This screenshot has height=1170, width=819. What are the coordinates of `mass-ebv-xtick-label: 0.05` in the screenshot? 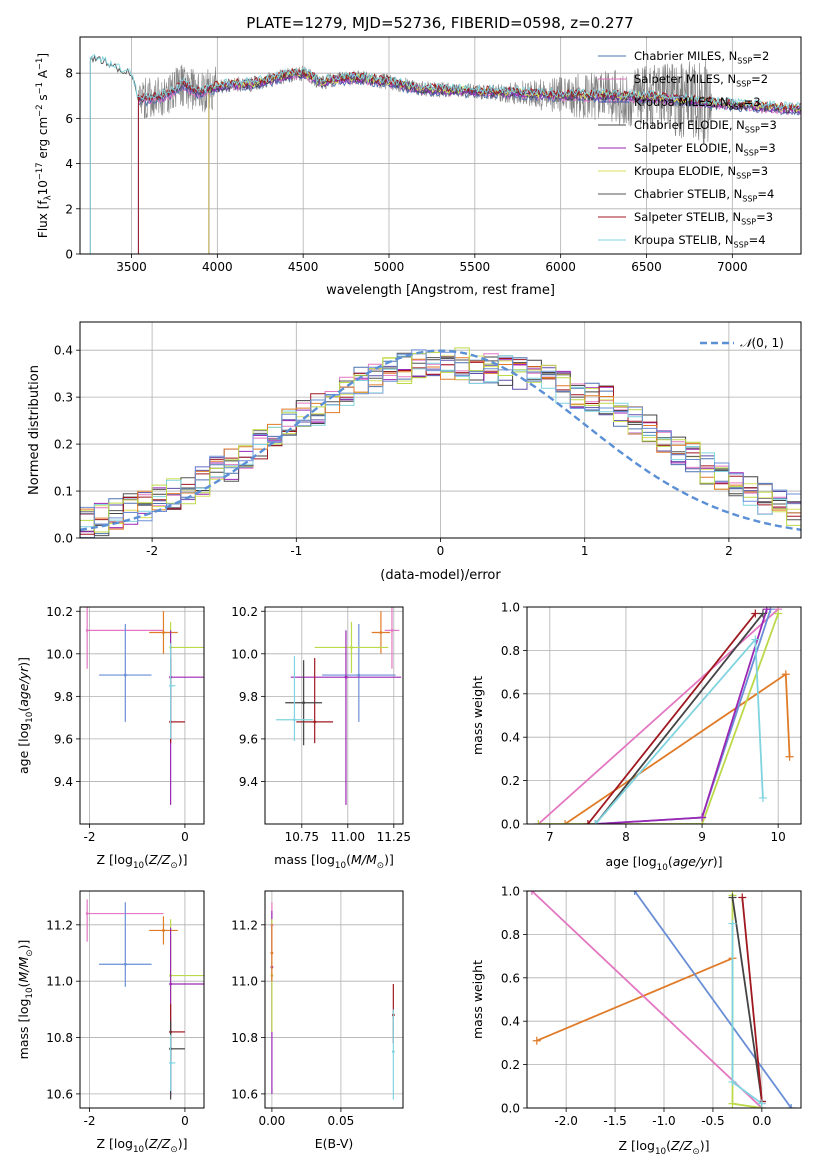 It's located at (341, 1121).